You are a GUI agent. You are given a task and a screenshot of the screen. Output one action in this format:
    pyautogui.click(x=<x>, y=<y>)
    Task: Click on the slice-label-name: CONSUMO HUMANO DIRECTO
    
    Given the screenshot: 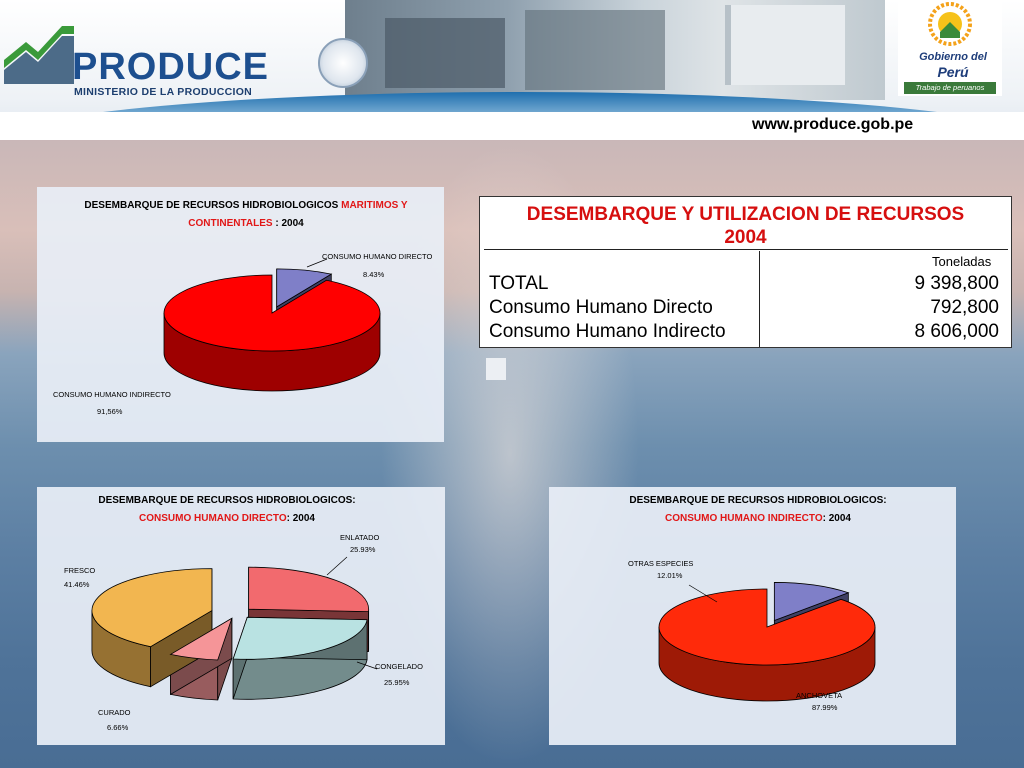 What is the action you would take?
    pyautogui.click(x=377, y=256)
    